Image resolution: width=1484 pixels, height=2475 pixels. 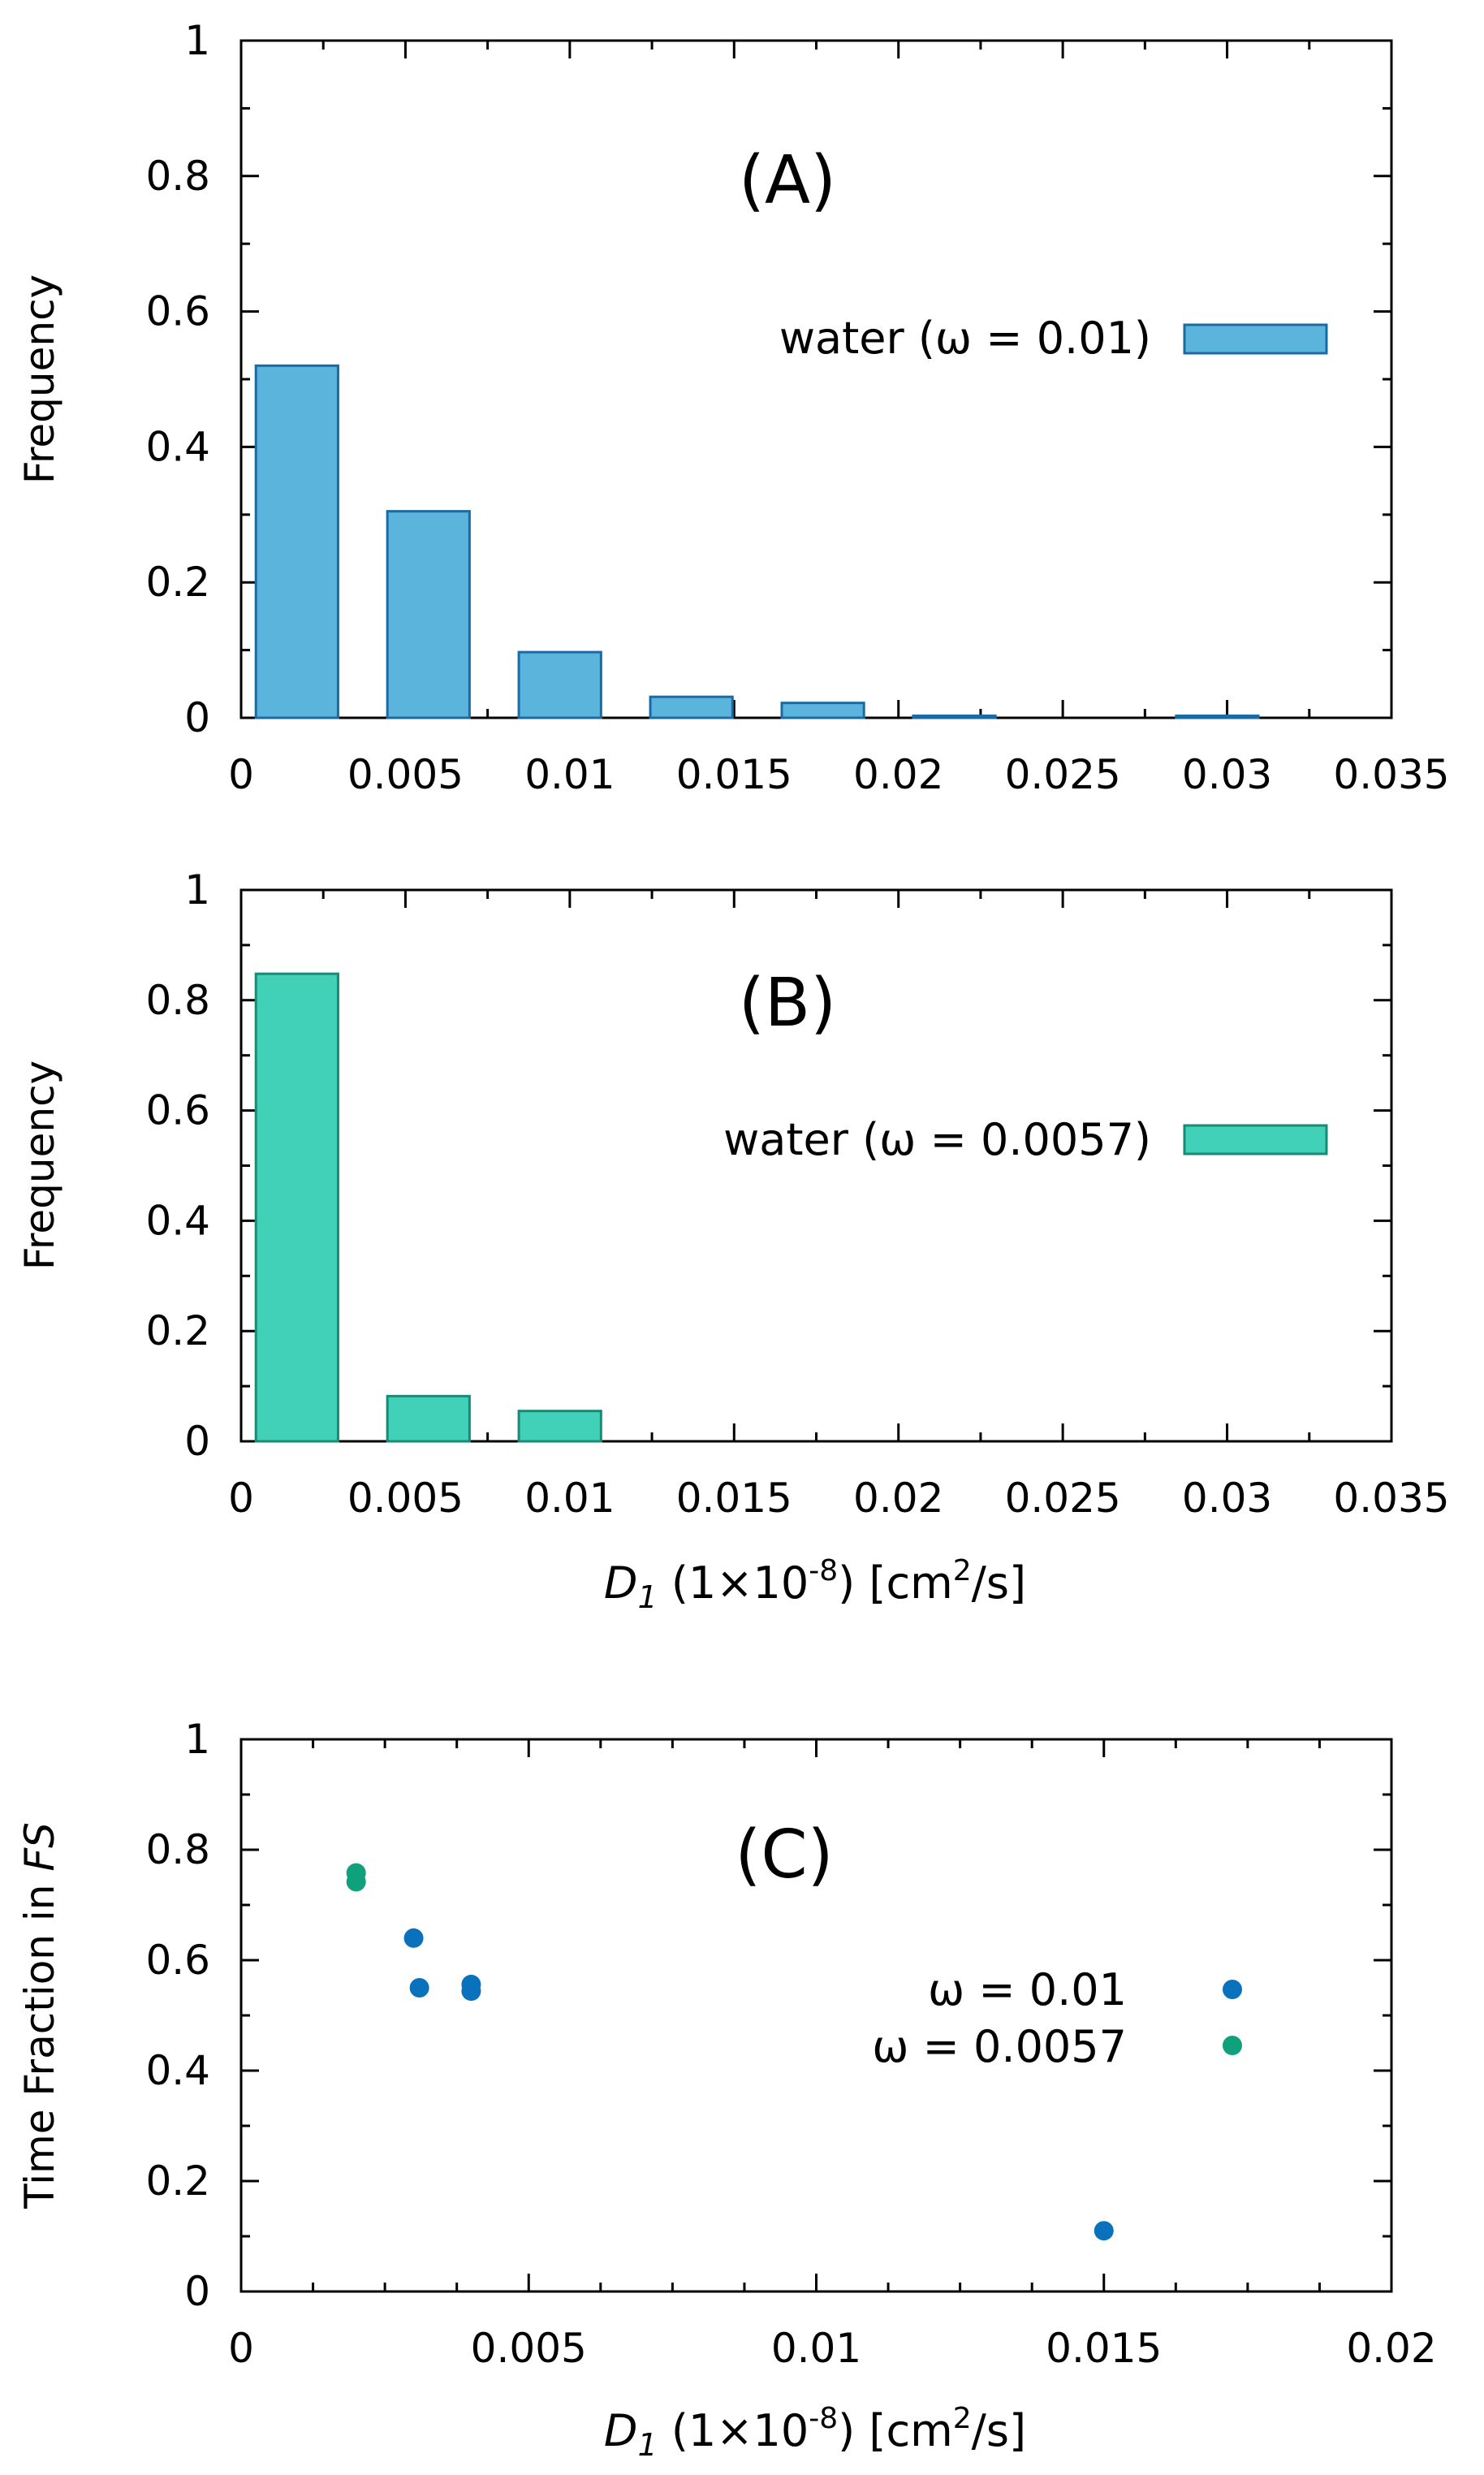 I want to click on panel-c-points, so click(x=730, y=2052).